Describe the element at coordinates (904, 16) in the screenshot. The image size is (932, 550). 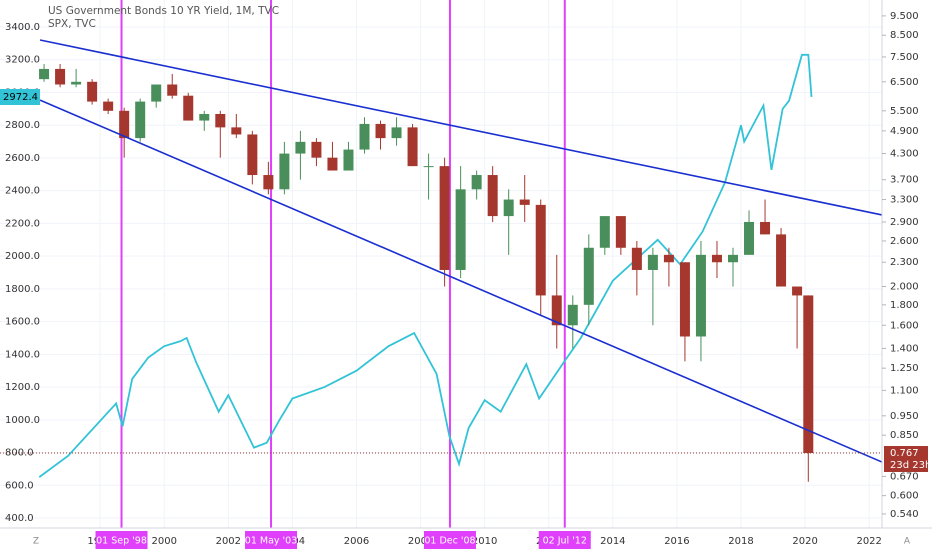
I see `y2-tick-label: 9.500` at that location.